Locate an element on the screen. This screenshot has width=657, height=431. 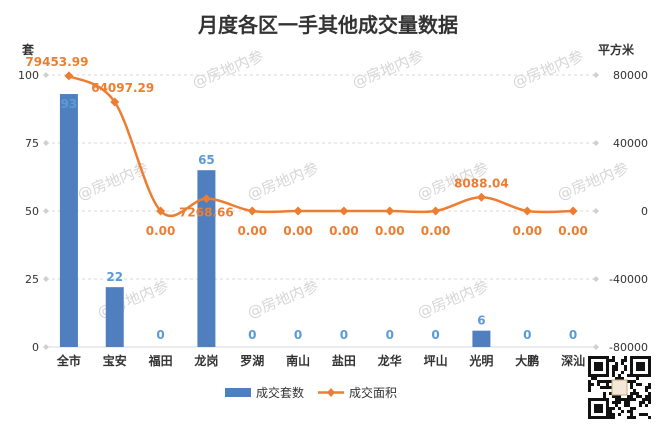
legend-label-line: 成交面积 is located at coordinates (373, 392).